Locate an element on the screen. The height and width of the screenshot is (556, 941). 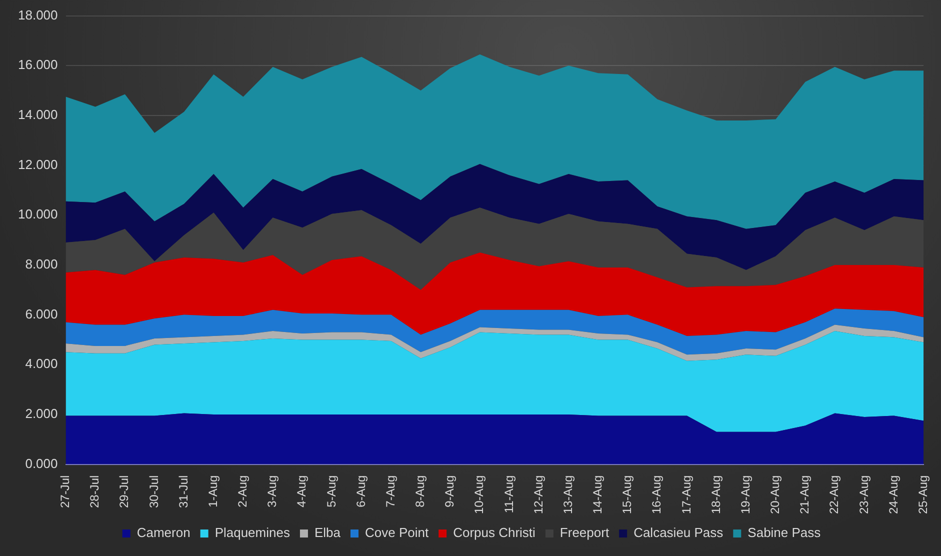
y-tick-label: 14.000 is located at coordinates (38, 114).